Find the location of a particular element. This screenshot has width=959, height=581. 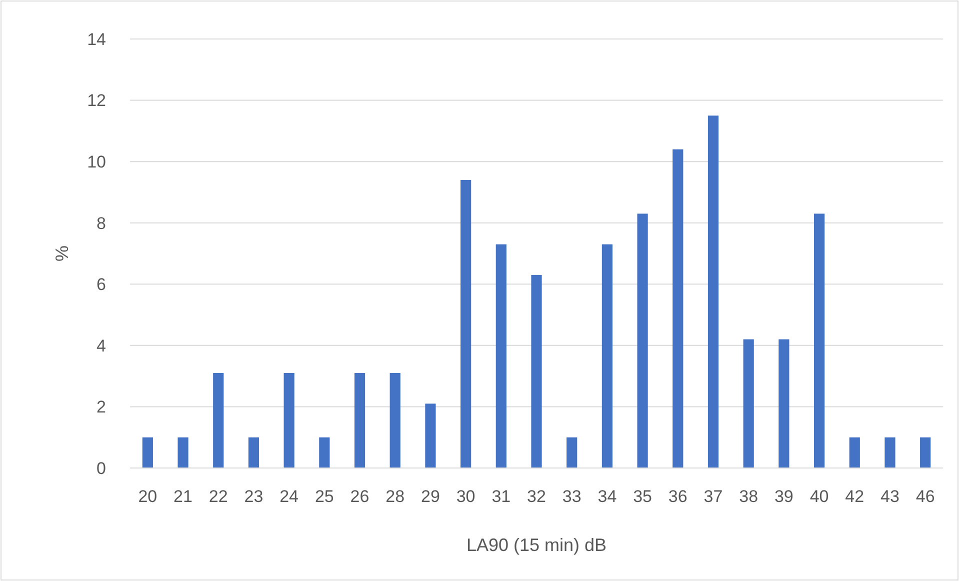

x-tick-label: 31 is located at coordinates (501, 496).